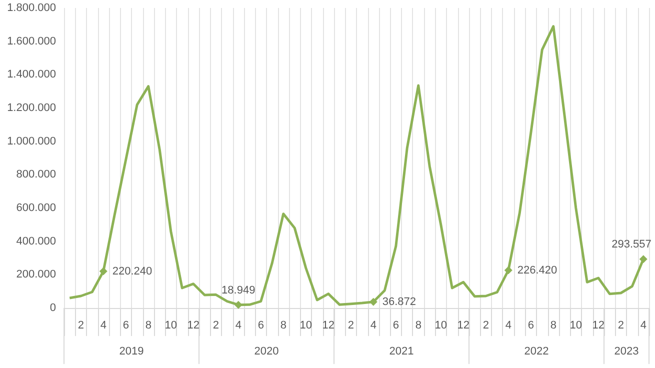 The width and height of the screenshot is (655, 368). Describe the element at coordinates (36, 208) in the screenshot. I see `y-tick-label: 600.000` at that location.